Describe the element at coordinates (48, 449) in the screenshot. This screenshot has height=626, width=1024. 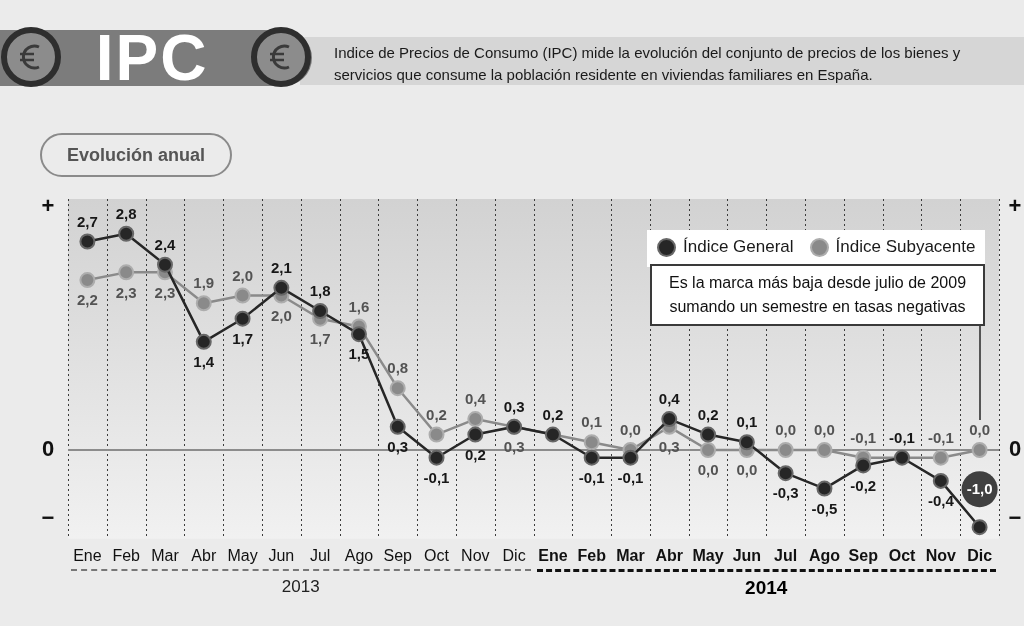
I see `text: 0` at that location.